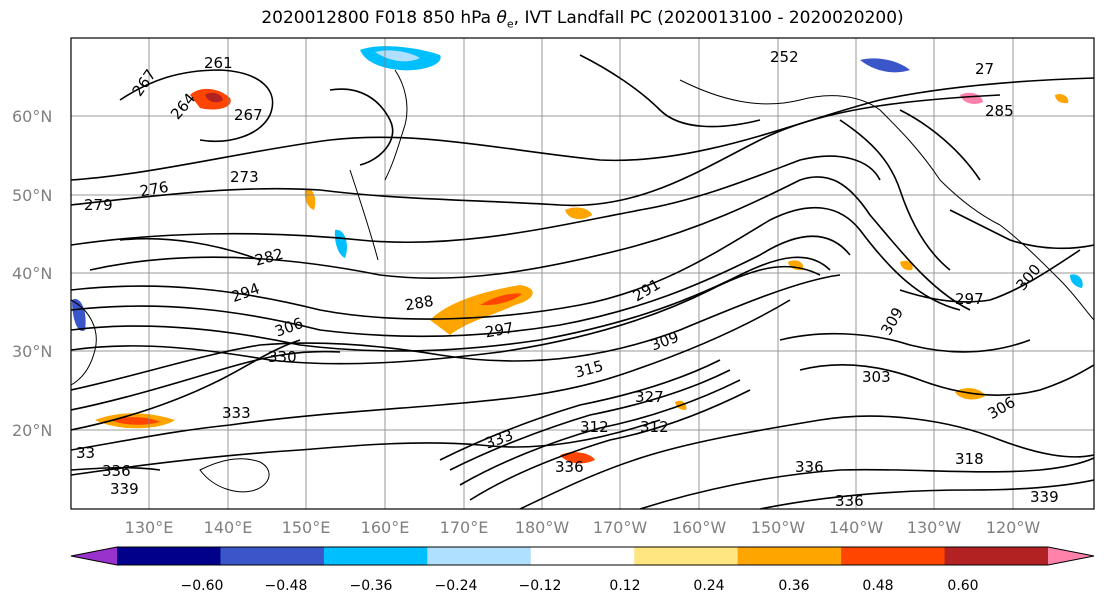 Image resolution: width=1105 pixels, height=603 pixels. Describe the element at coordinates (218, 63) in the screenshot. I see `contour-label: 261` at that location.